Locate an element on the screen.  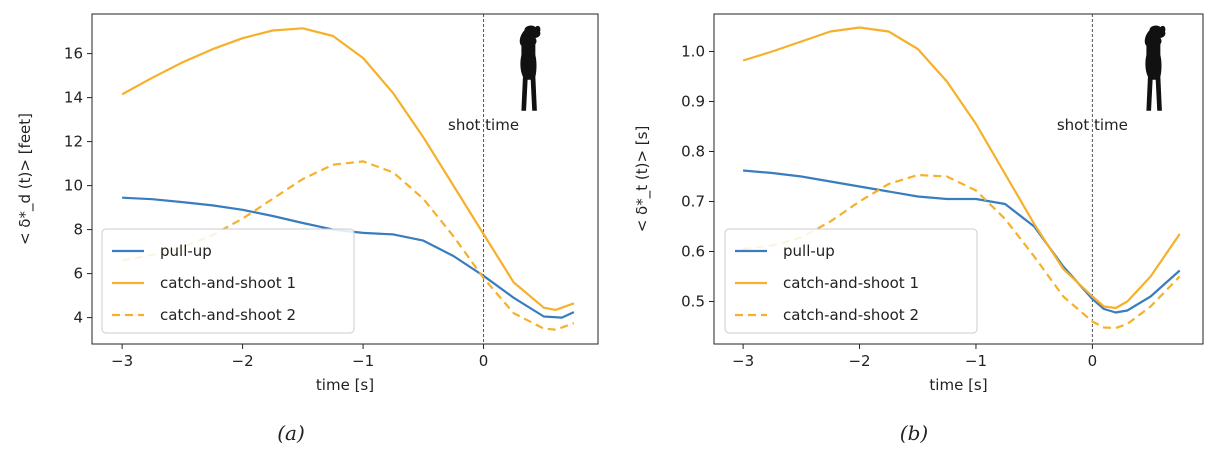
caption-b: (b) is located at coordinates (914, 433).